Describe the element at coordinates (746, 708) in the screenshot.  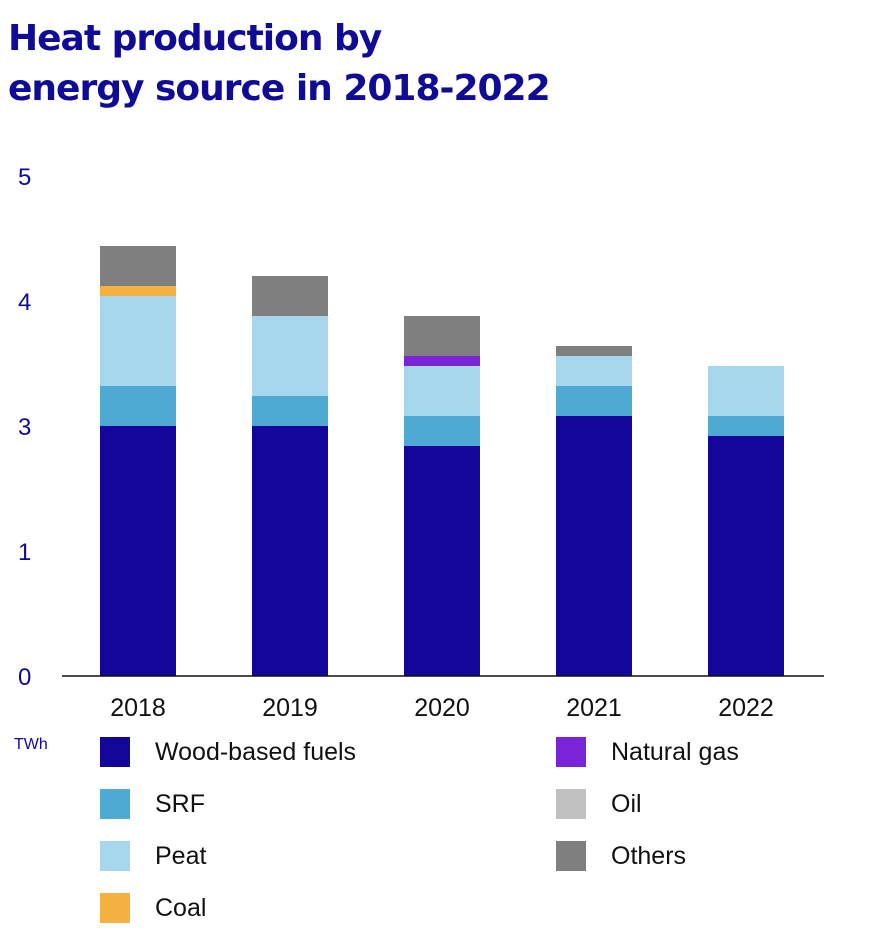
I see `x-tick-label: 2022` at that location.